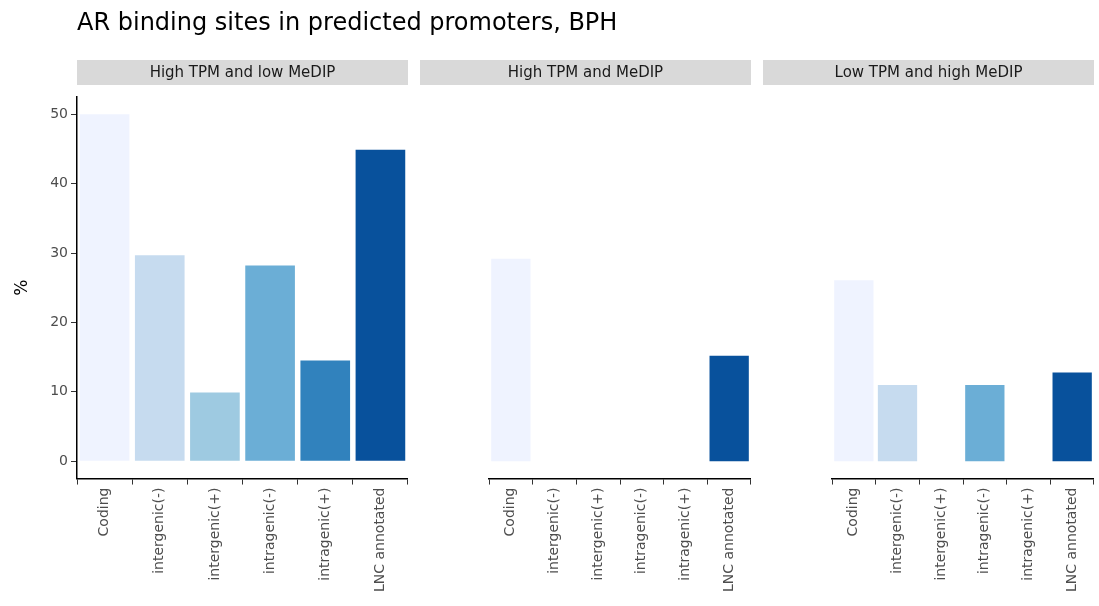  I want to click on y-tick-label: 10, so click(59, 390).